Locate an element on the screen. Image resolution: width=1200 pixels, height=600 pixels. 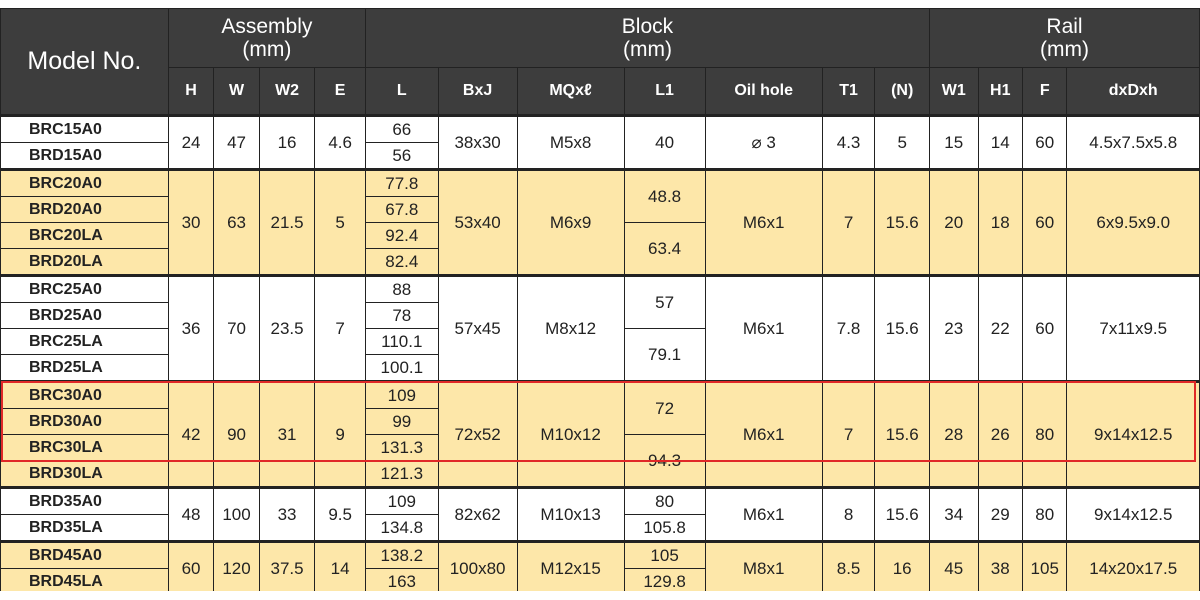
model-no-header: Model No. is located at coordinates (84, 62).